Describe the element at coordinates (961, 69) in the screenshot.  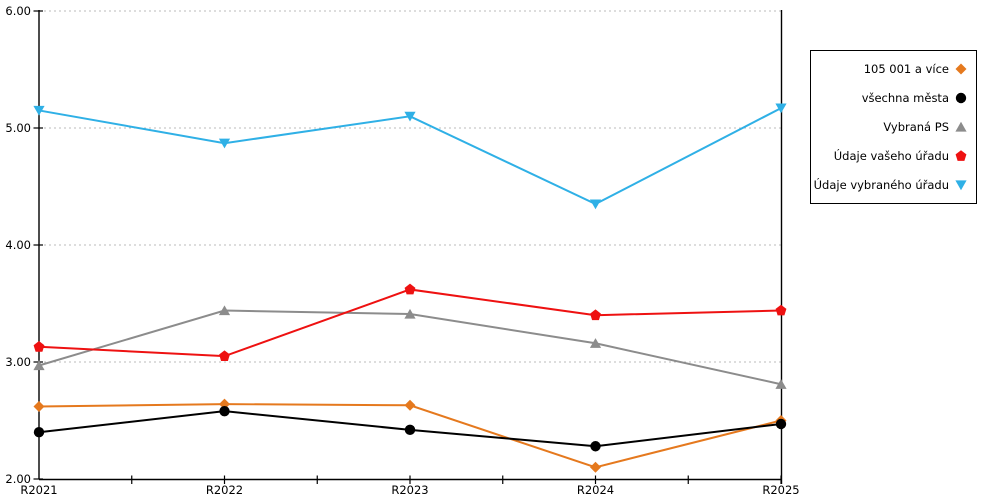
I see `legend-marker-diamond-icon` at that location.